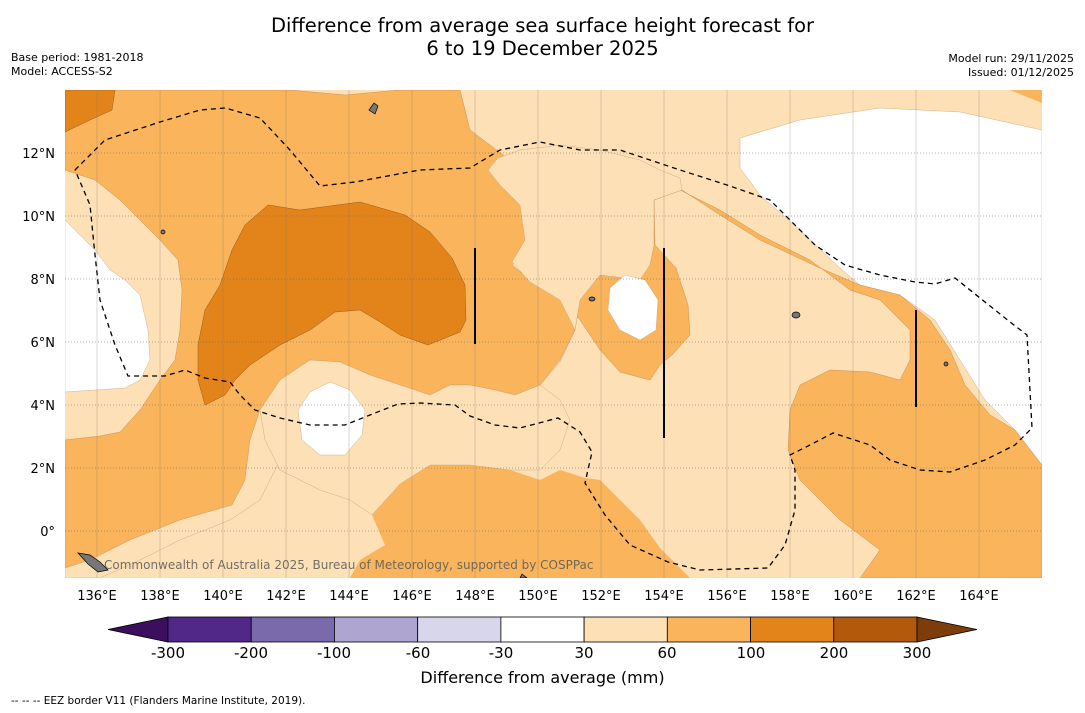 The width and height of the screenshot is (1085, 713). Describe the element at coordinates (412, 596) in the screenshot. I see `x-tick-label: 146°E` at that location.